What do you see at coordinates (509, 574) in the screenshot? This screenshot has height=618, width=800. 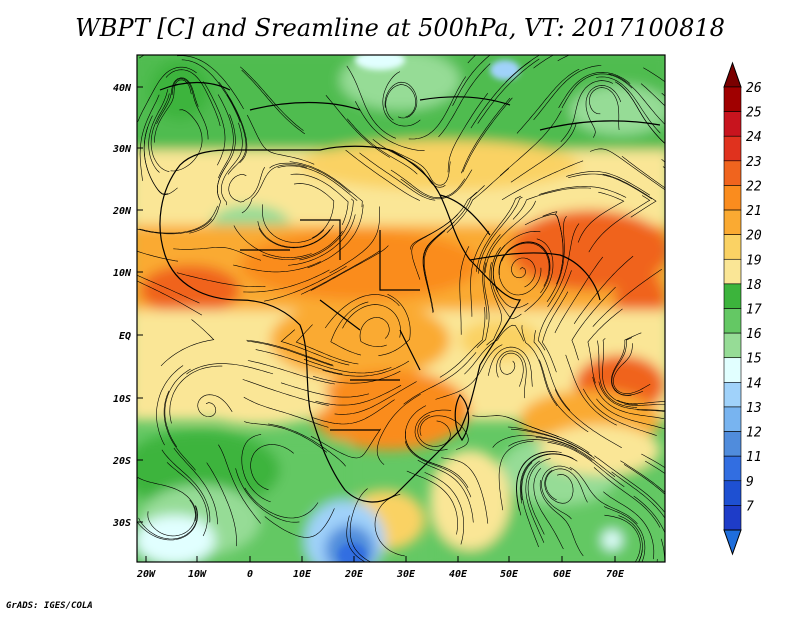 I see `lon-label: 50E` at bounding box center [509, 574].